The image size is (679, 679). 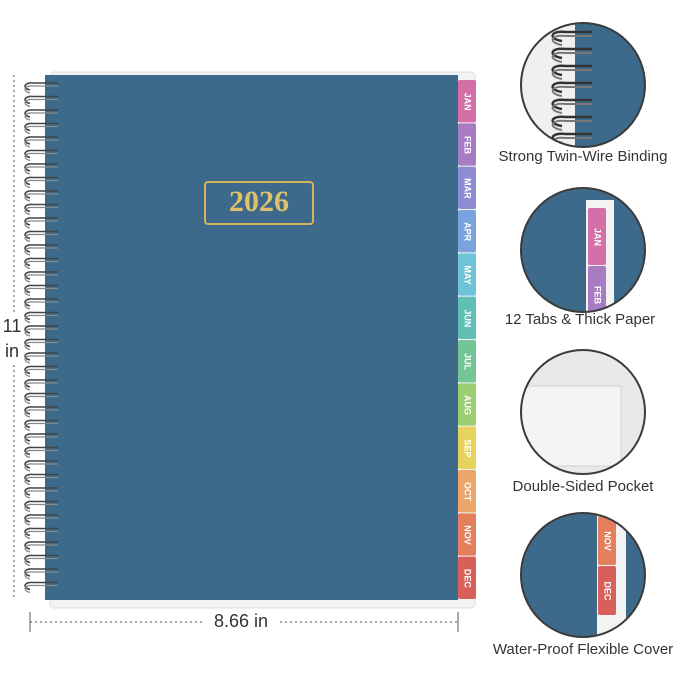 I want to click on year-box, so click(x=259, y=203).